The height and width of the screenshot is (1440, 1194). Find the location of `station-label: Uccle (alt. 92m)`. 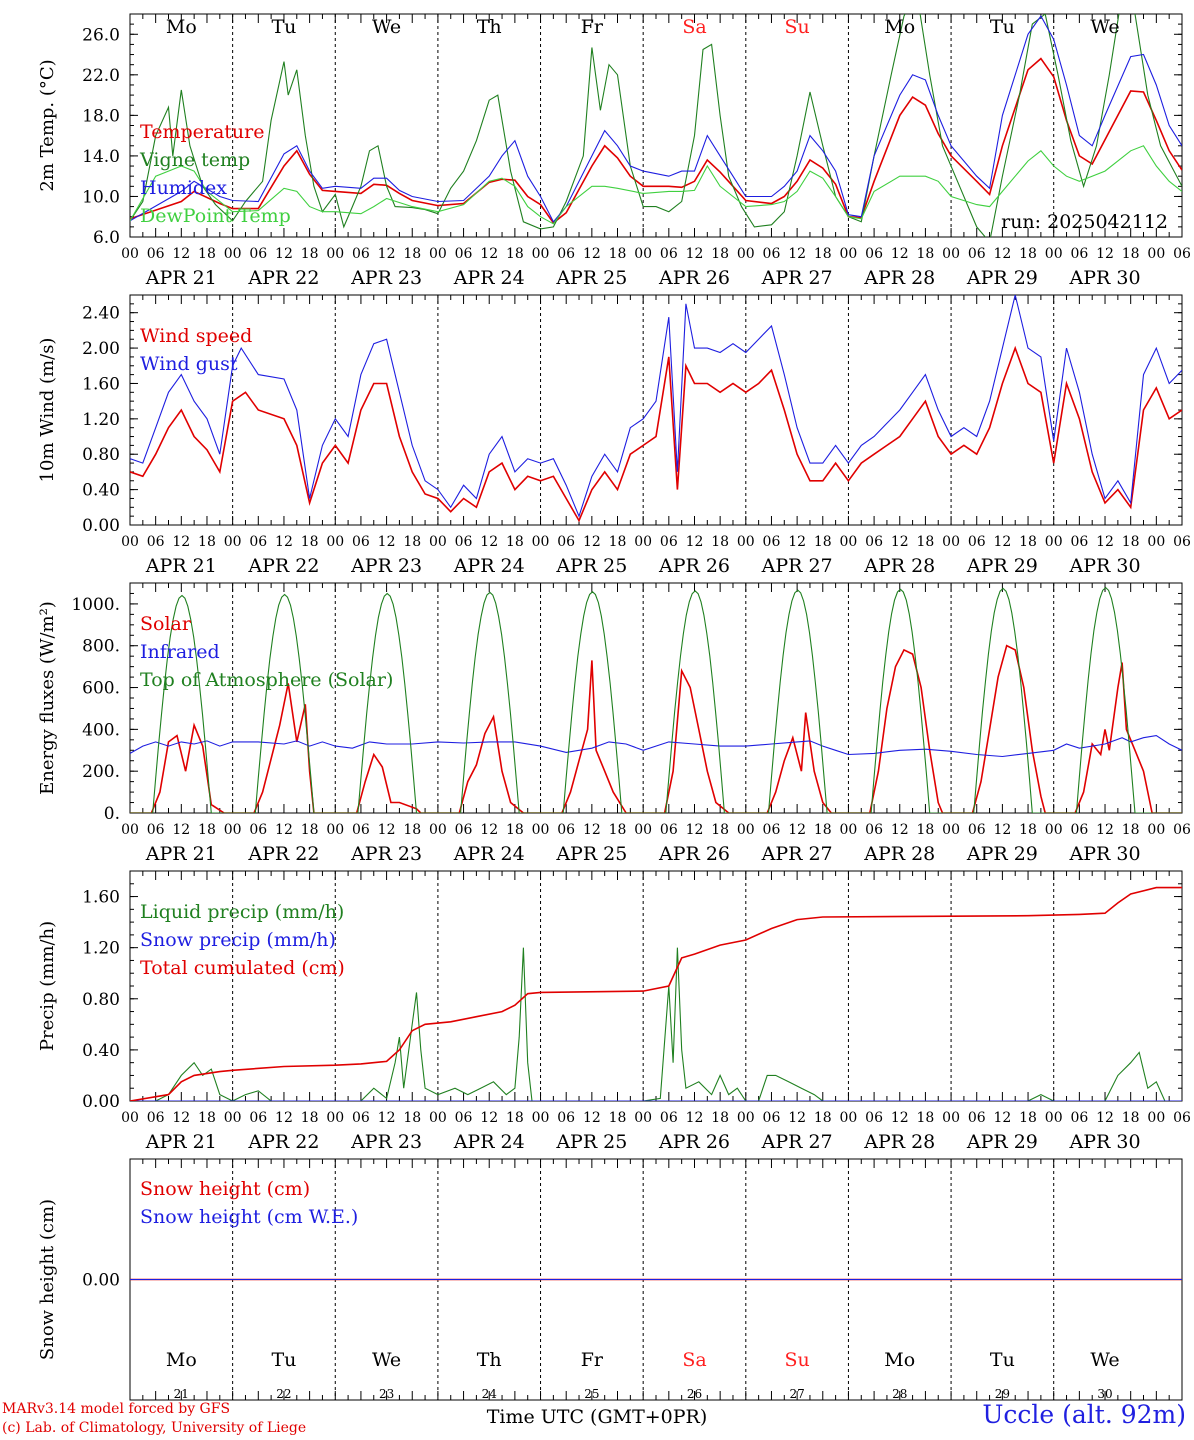

station-label: Uccle (alt. 92m) is located at coordinates (1084, 1414).